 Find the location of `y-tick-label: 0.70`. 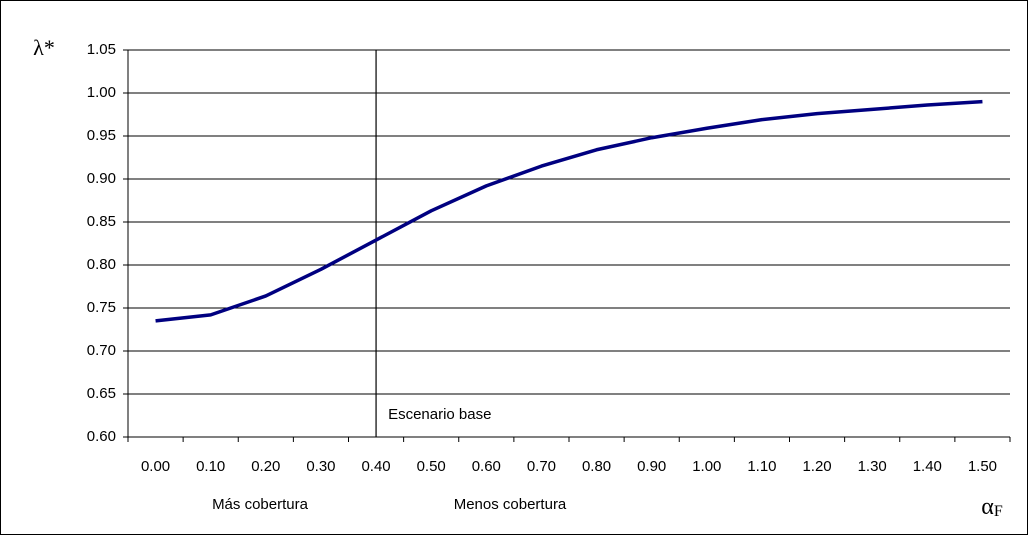

y-tick-label: 0.70 is located at coordinates (101, 350).